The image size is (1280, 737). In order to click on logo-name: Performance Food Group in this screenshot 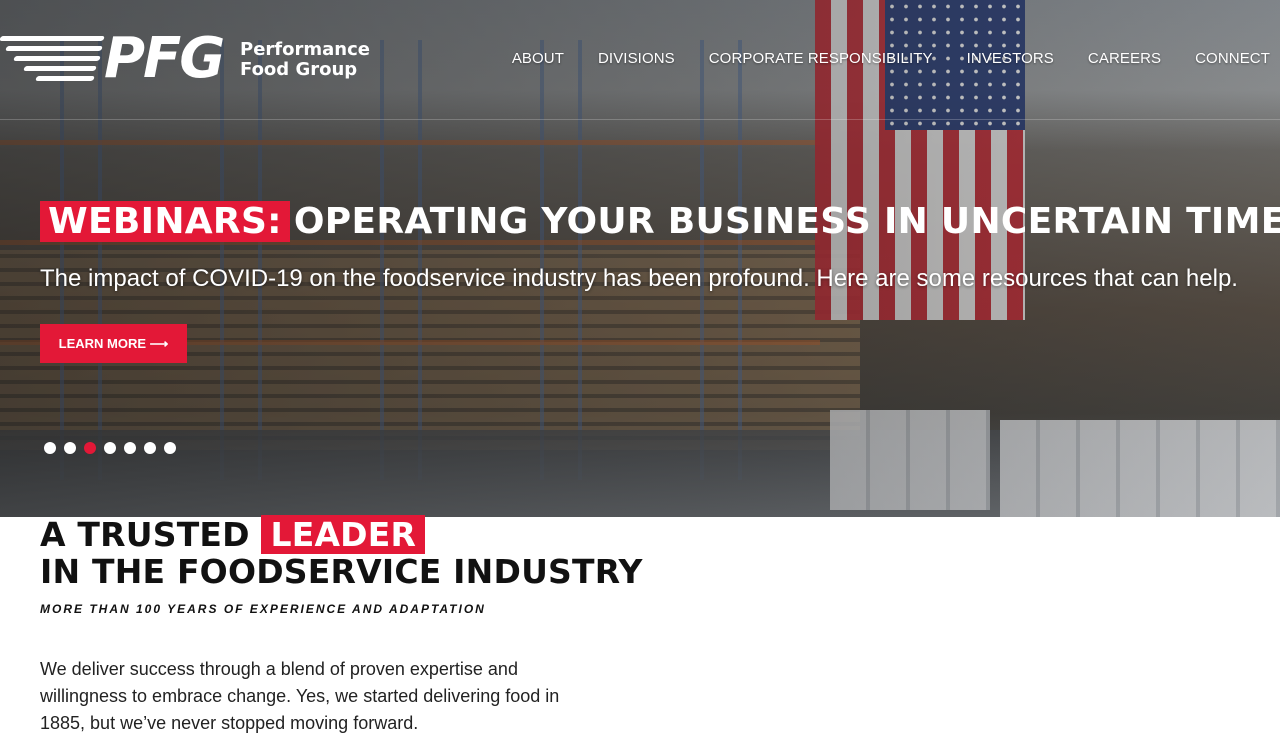, I will do `click(305, 60)`.